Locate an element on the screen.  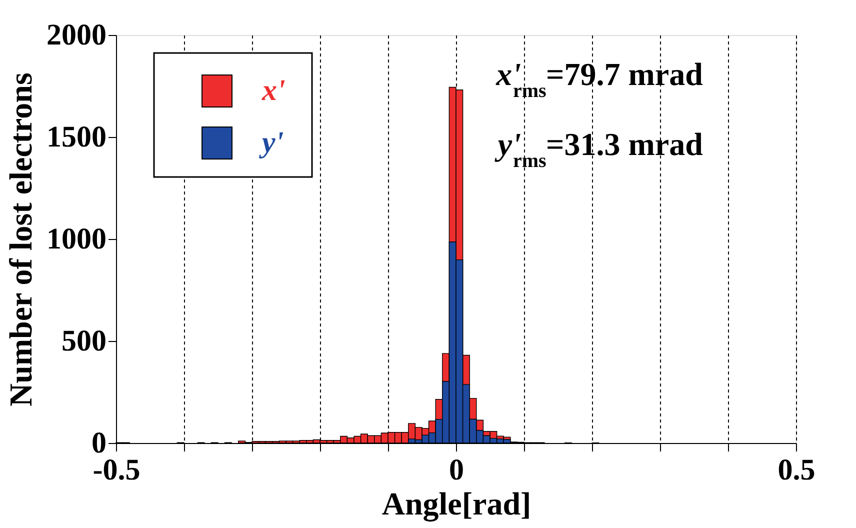
legend-label: y' is located at coordinates (271, 142).